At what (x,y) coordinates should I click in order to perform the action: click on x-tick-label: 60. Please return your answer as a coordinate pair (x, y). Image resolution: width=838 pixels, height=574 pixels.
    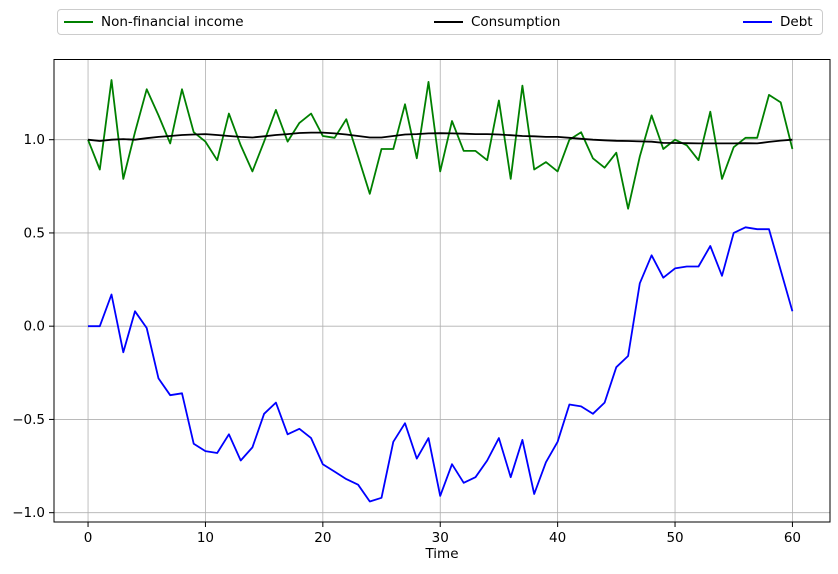
    Looking at the image, I should click on (792, 538).